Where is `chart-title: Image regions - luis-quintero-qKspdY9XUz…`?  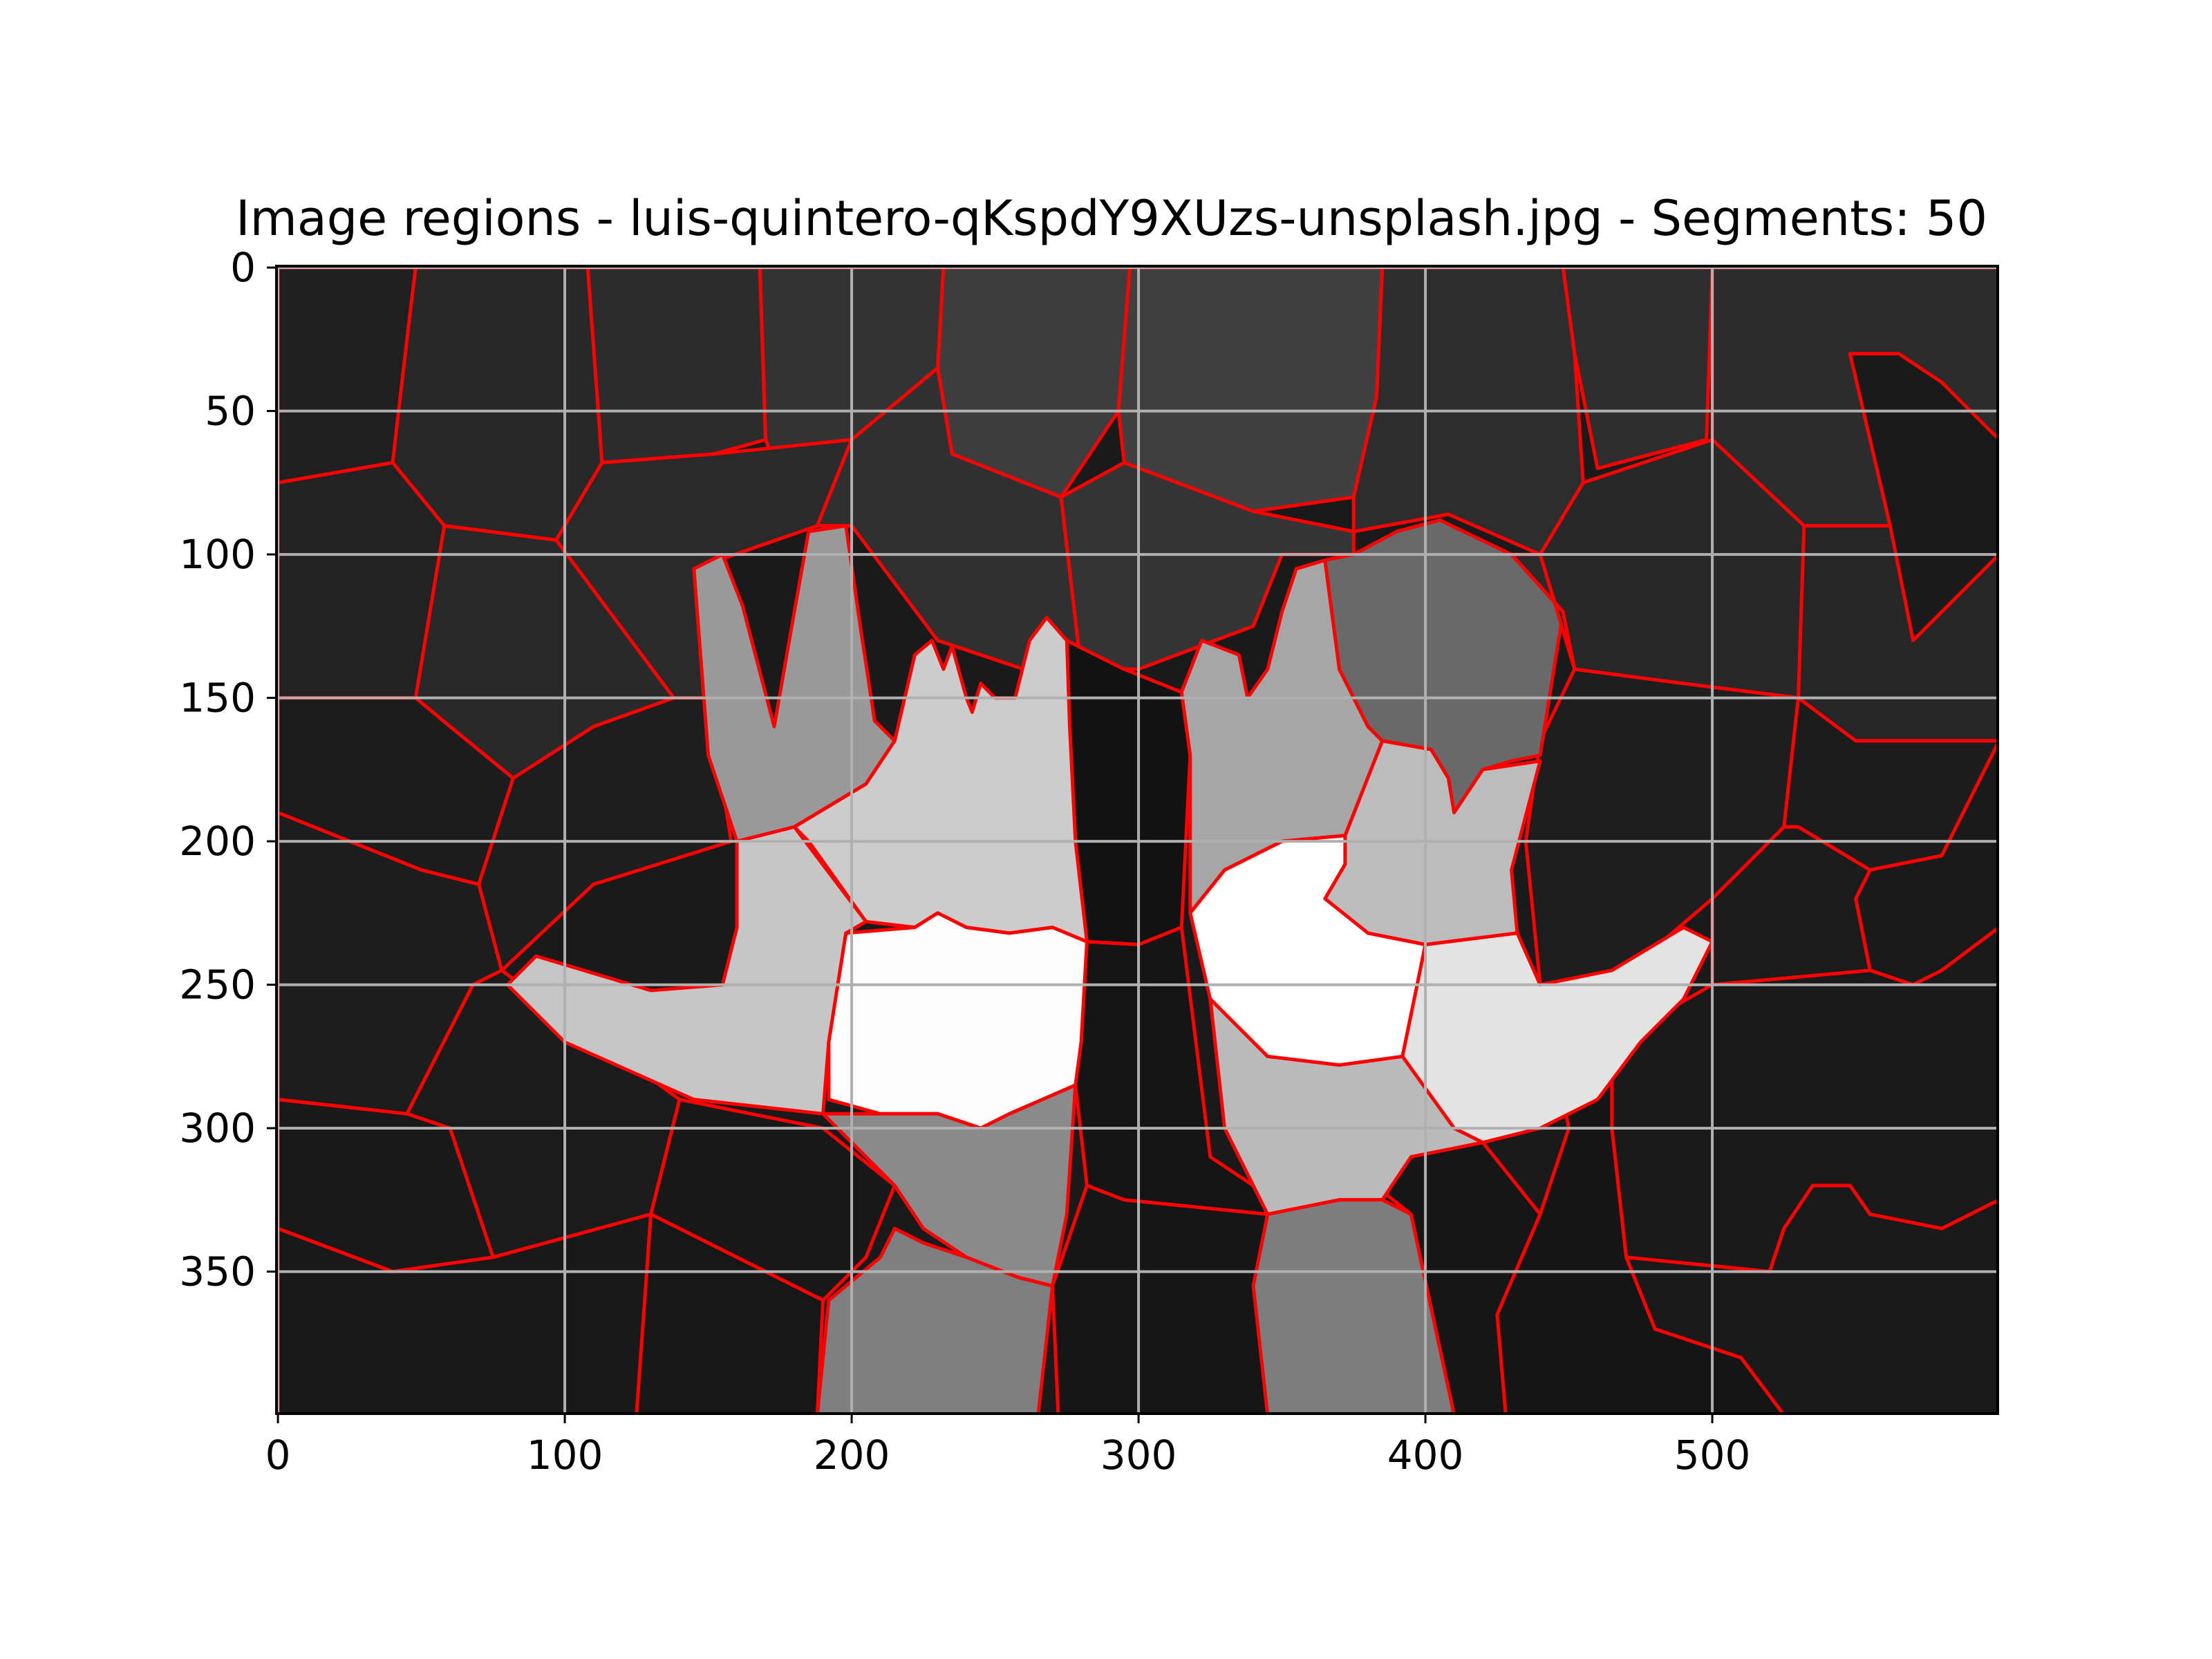
chart-title: Image regions - luis-quintero-qKspdY9XUz… is located at coordinates (1111, 218).